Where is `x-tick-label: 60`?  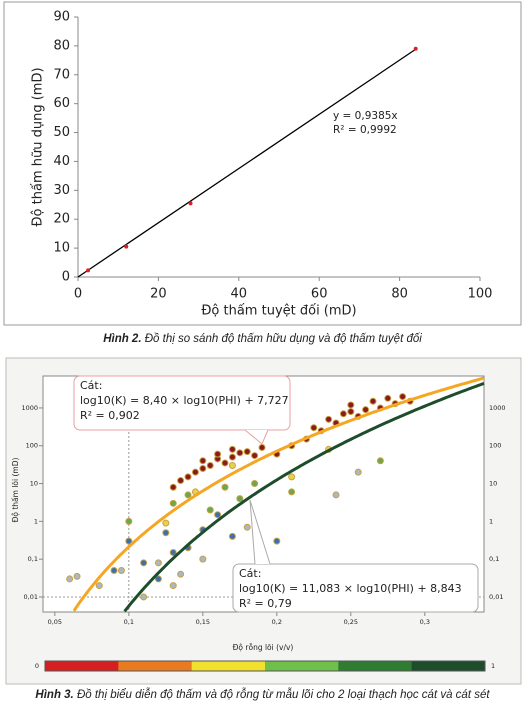 x-tick-label: 60 is located at coordinates (319, 294).